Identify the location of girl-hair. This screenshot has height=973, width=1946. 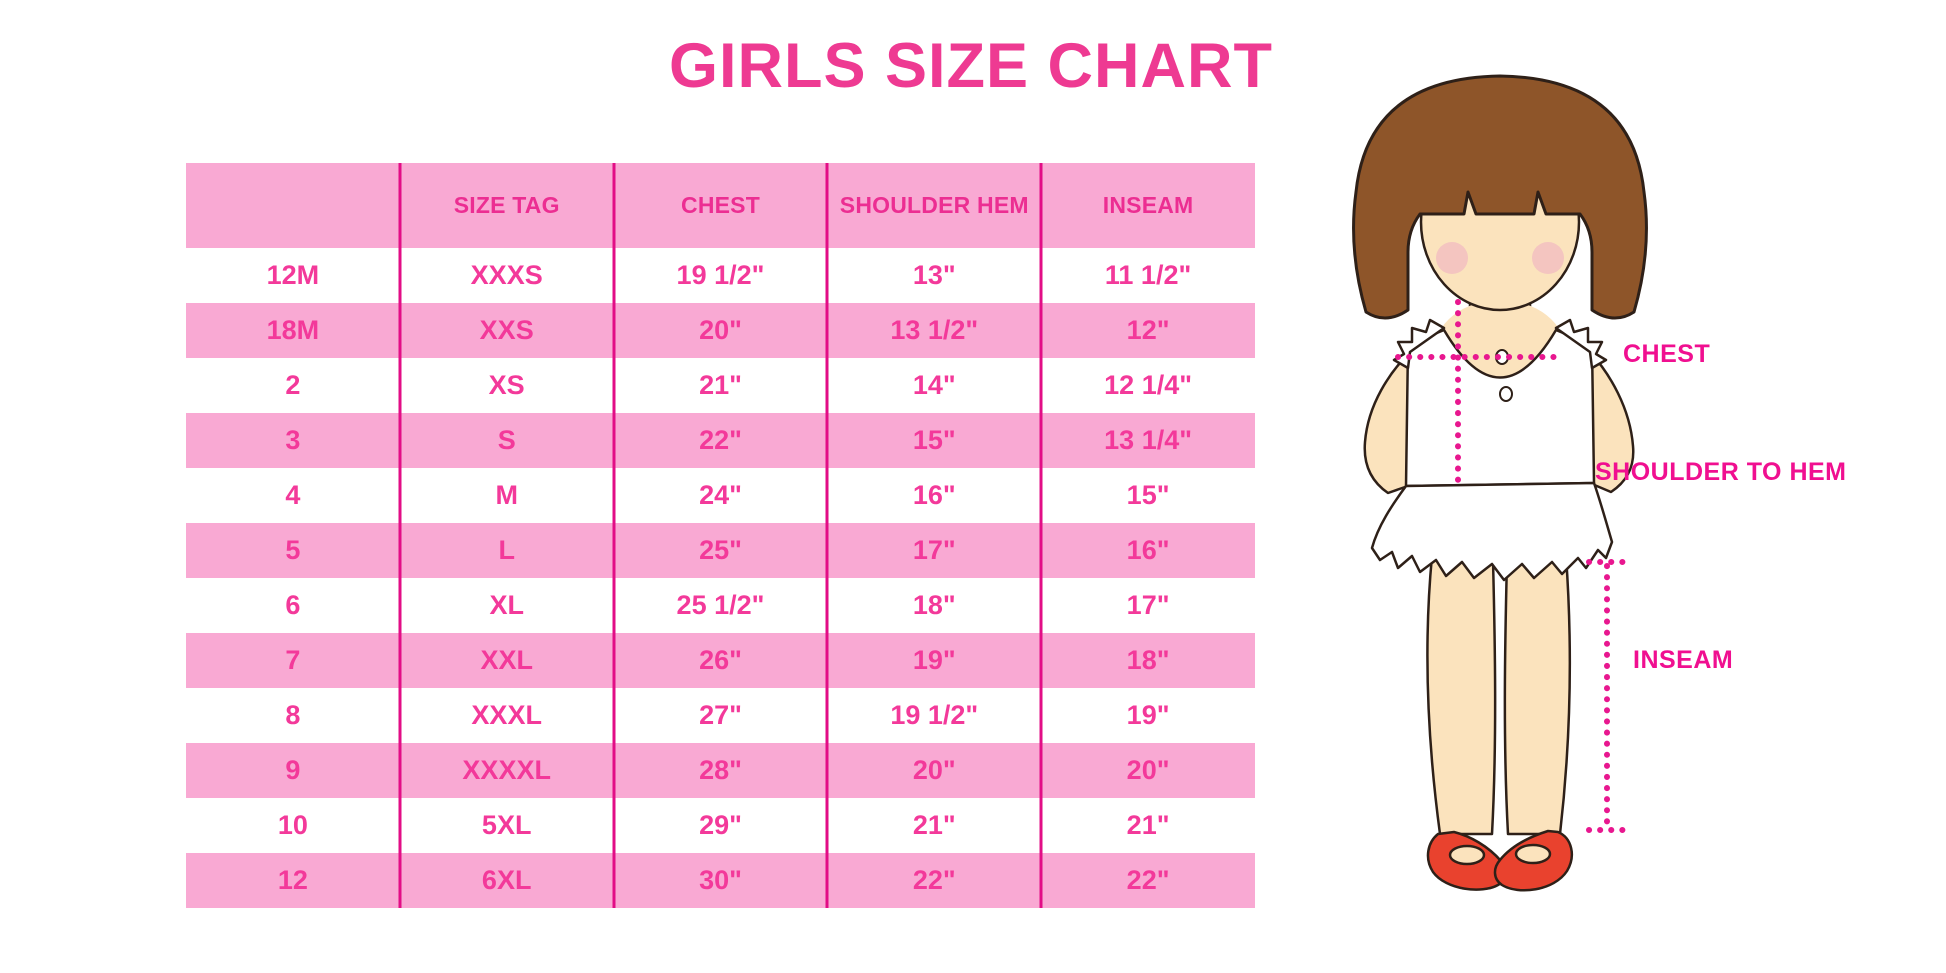
(1500, 197).